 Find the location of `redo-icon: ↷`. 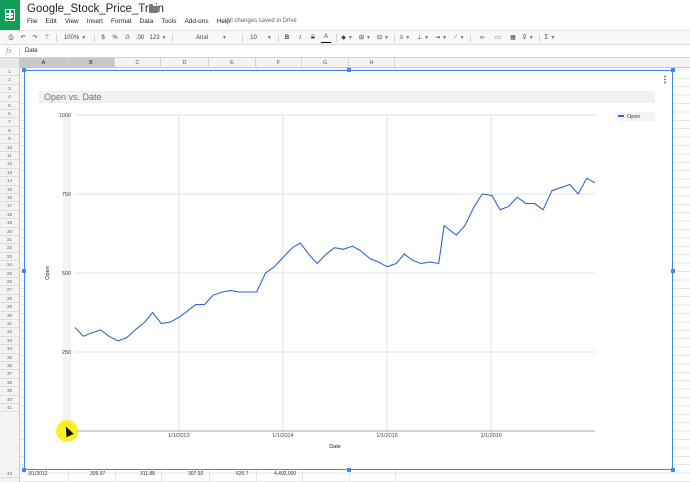

redo-icon: ↷ is located at coordinates (35, 38).